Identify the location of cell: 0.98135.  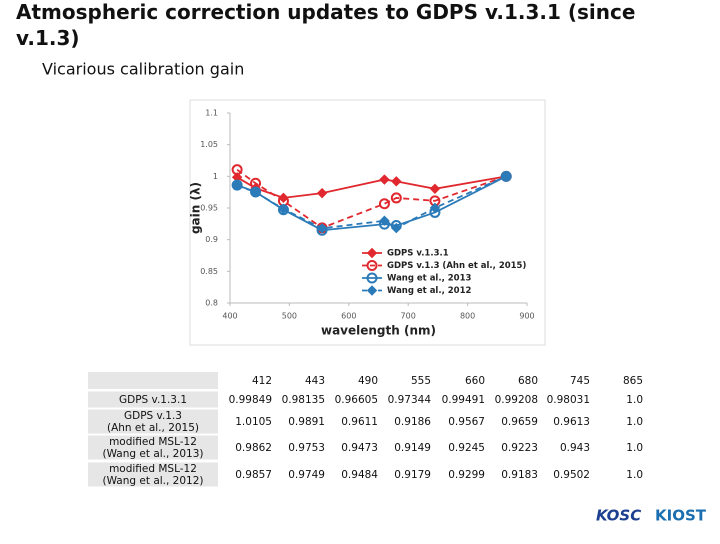
(303, 400).